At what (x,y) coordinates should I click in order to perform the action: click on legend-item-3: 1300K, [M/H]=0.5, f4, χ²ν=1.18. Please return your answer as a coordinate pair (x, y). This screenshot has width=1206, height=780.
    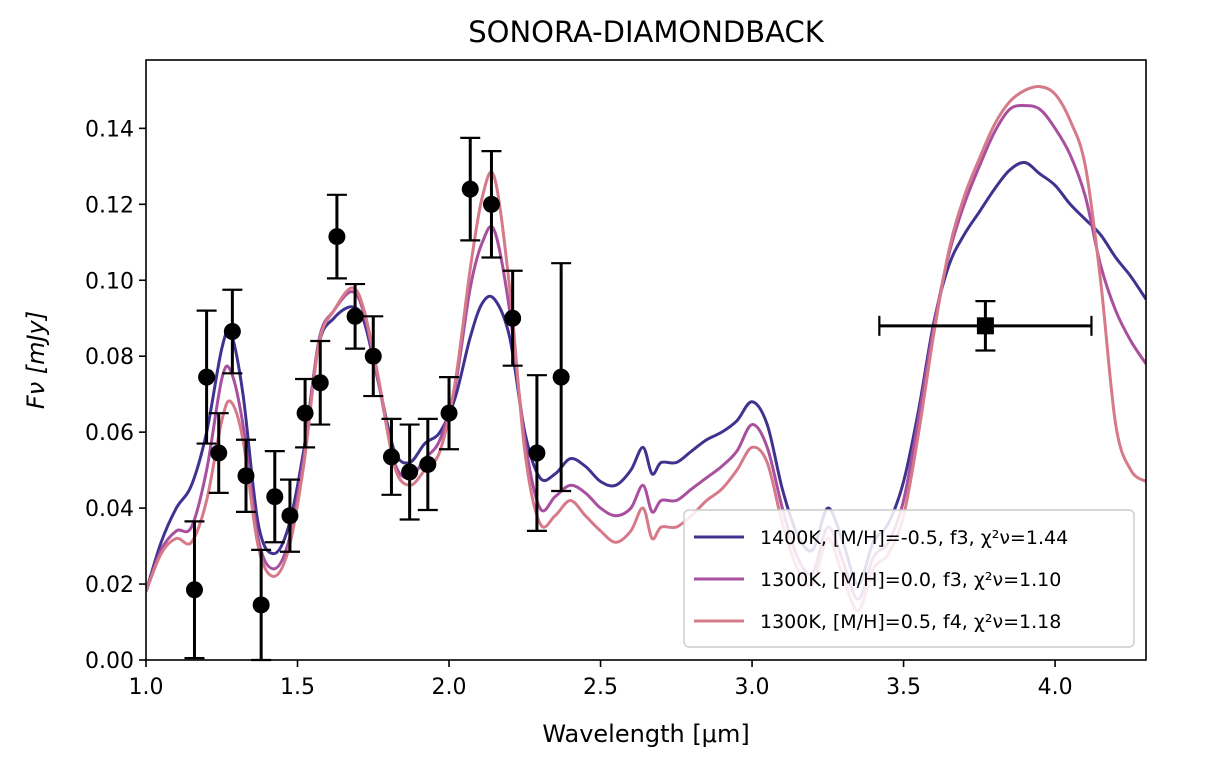
    Looking at the image, I should click on (877, 622).